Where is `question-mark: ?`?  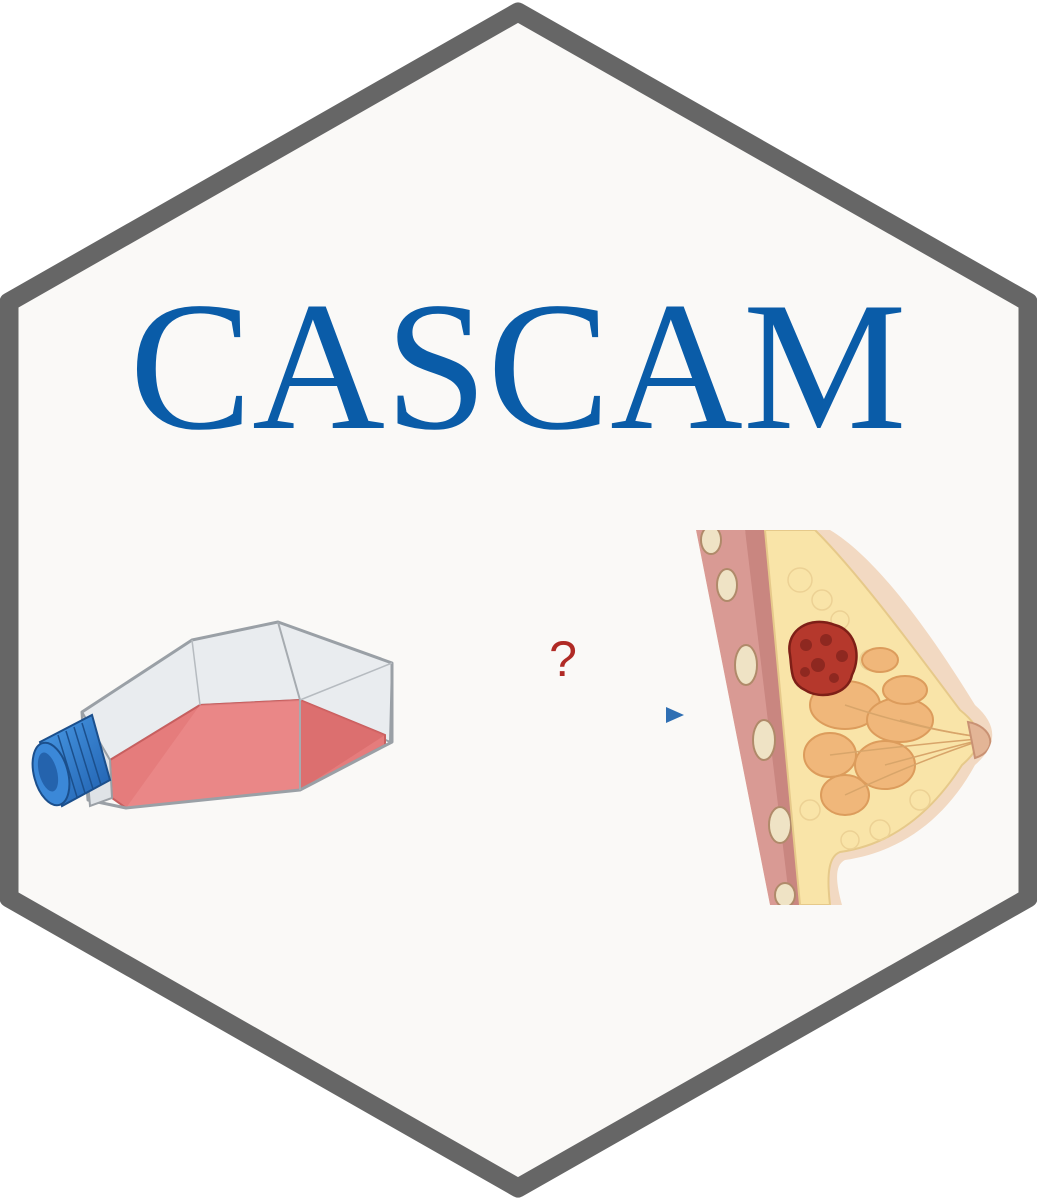
question-mark: ? is located at coordinates (563, 659).